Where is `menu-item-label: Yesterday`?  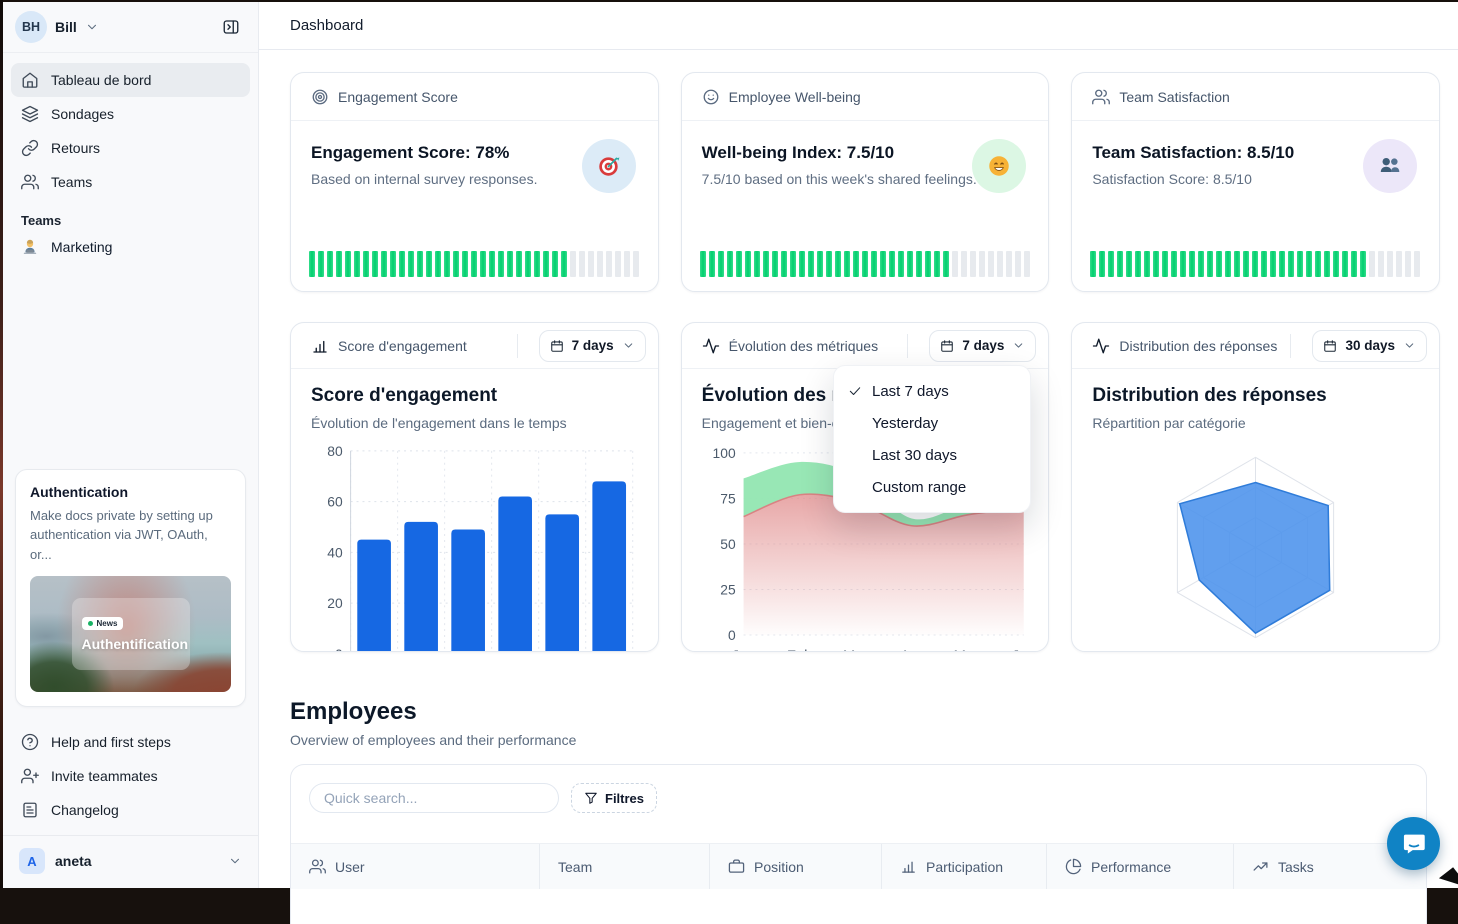 menu-item-label: Yesterday is located at coordinates (905, 423).